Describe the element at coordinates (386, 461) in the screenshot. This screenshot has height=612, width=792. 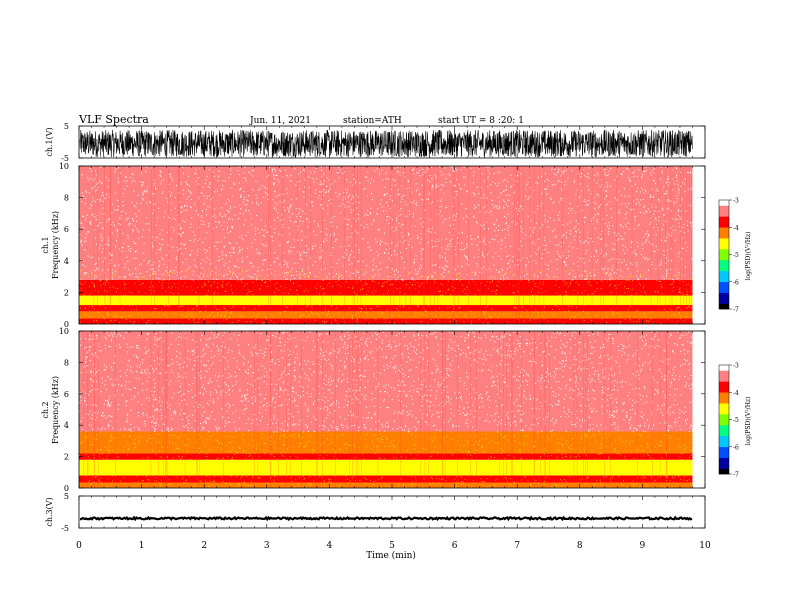
I see `spectral-low-noise` at that location.